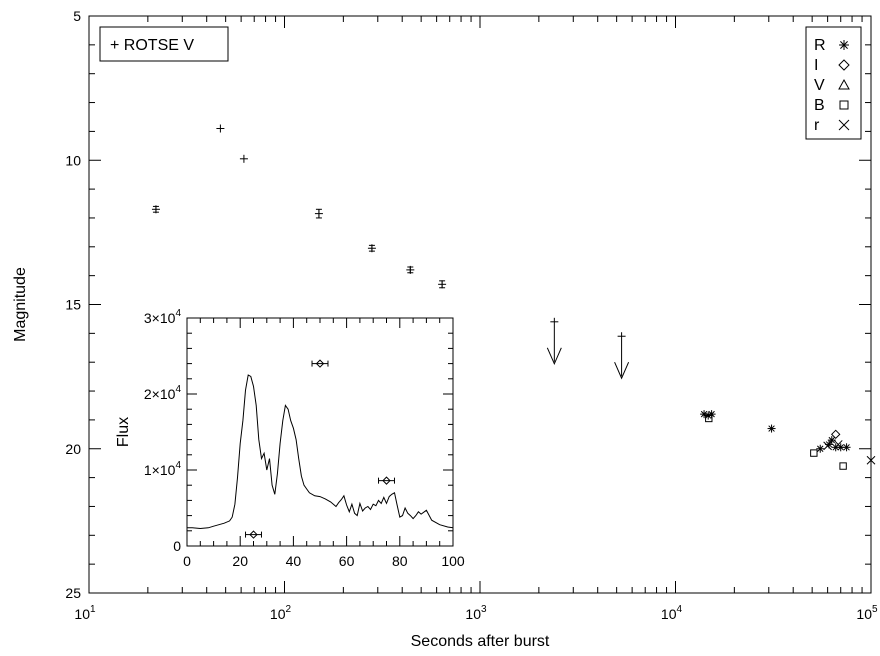 Image resolution: width=880 pixels, height=656 pixels. I want to click on legend-marker-triangle, so click(844, 84).